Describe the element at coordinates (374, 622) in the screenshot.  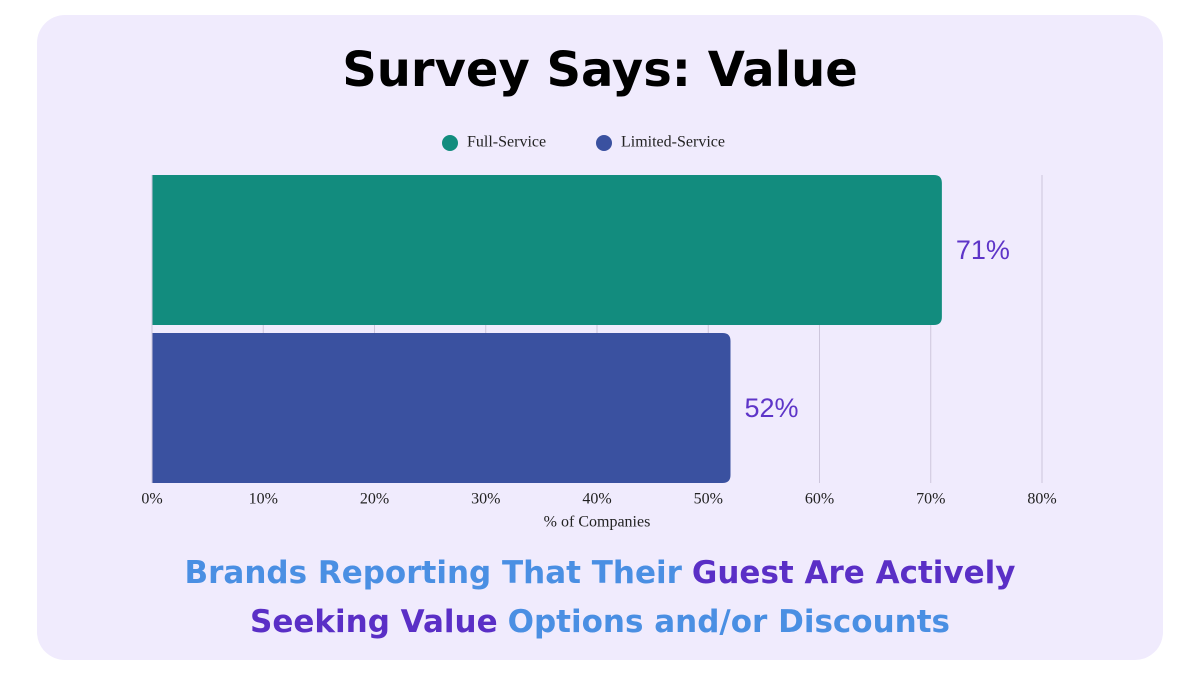
I see `subtitle-part: Seeking Value` at that location.